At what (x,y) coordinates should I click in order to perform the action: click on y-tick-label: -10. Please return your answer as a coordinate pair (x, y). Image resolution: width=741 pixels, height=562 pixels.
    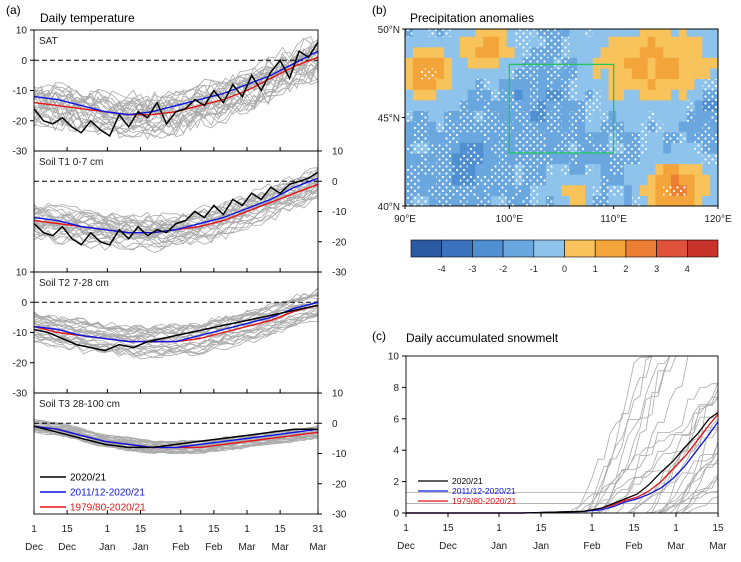
    Looking at the image, I should click on (20, 333).